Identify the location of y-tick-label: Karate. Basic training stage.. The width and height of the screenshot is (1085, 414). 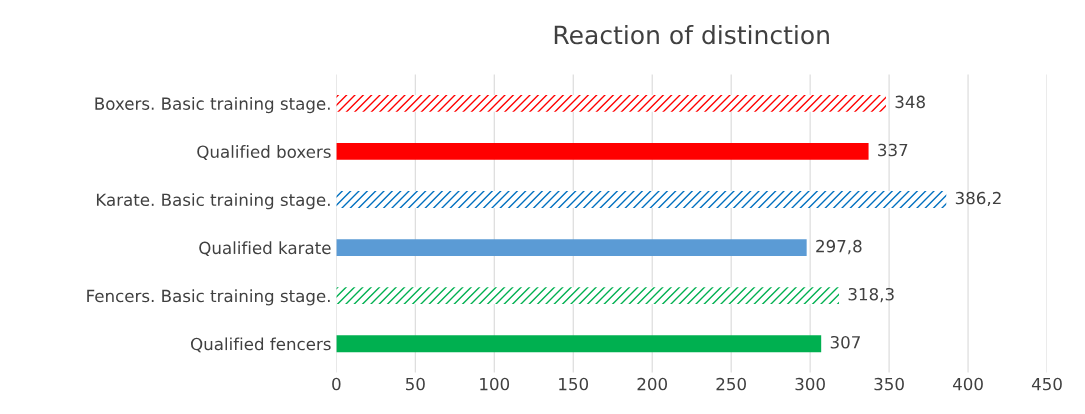
(213, 201).